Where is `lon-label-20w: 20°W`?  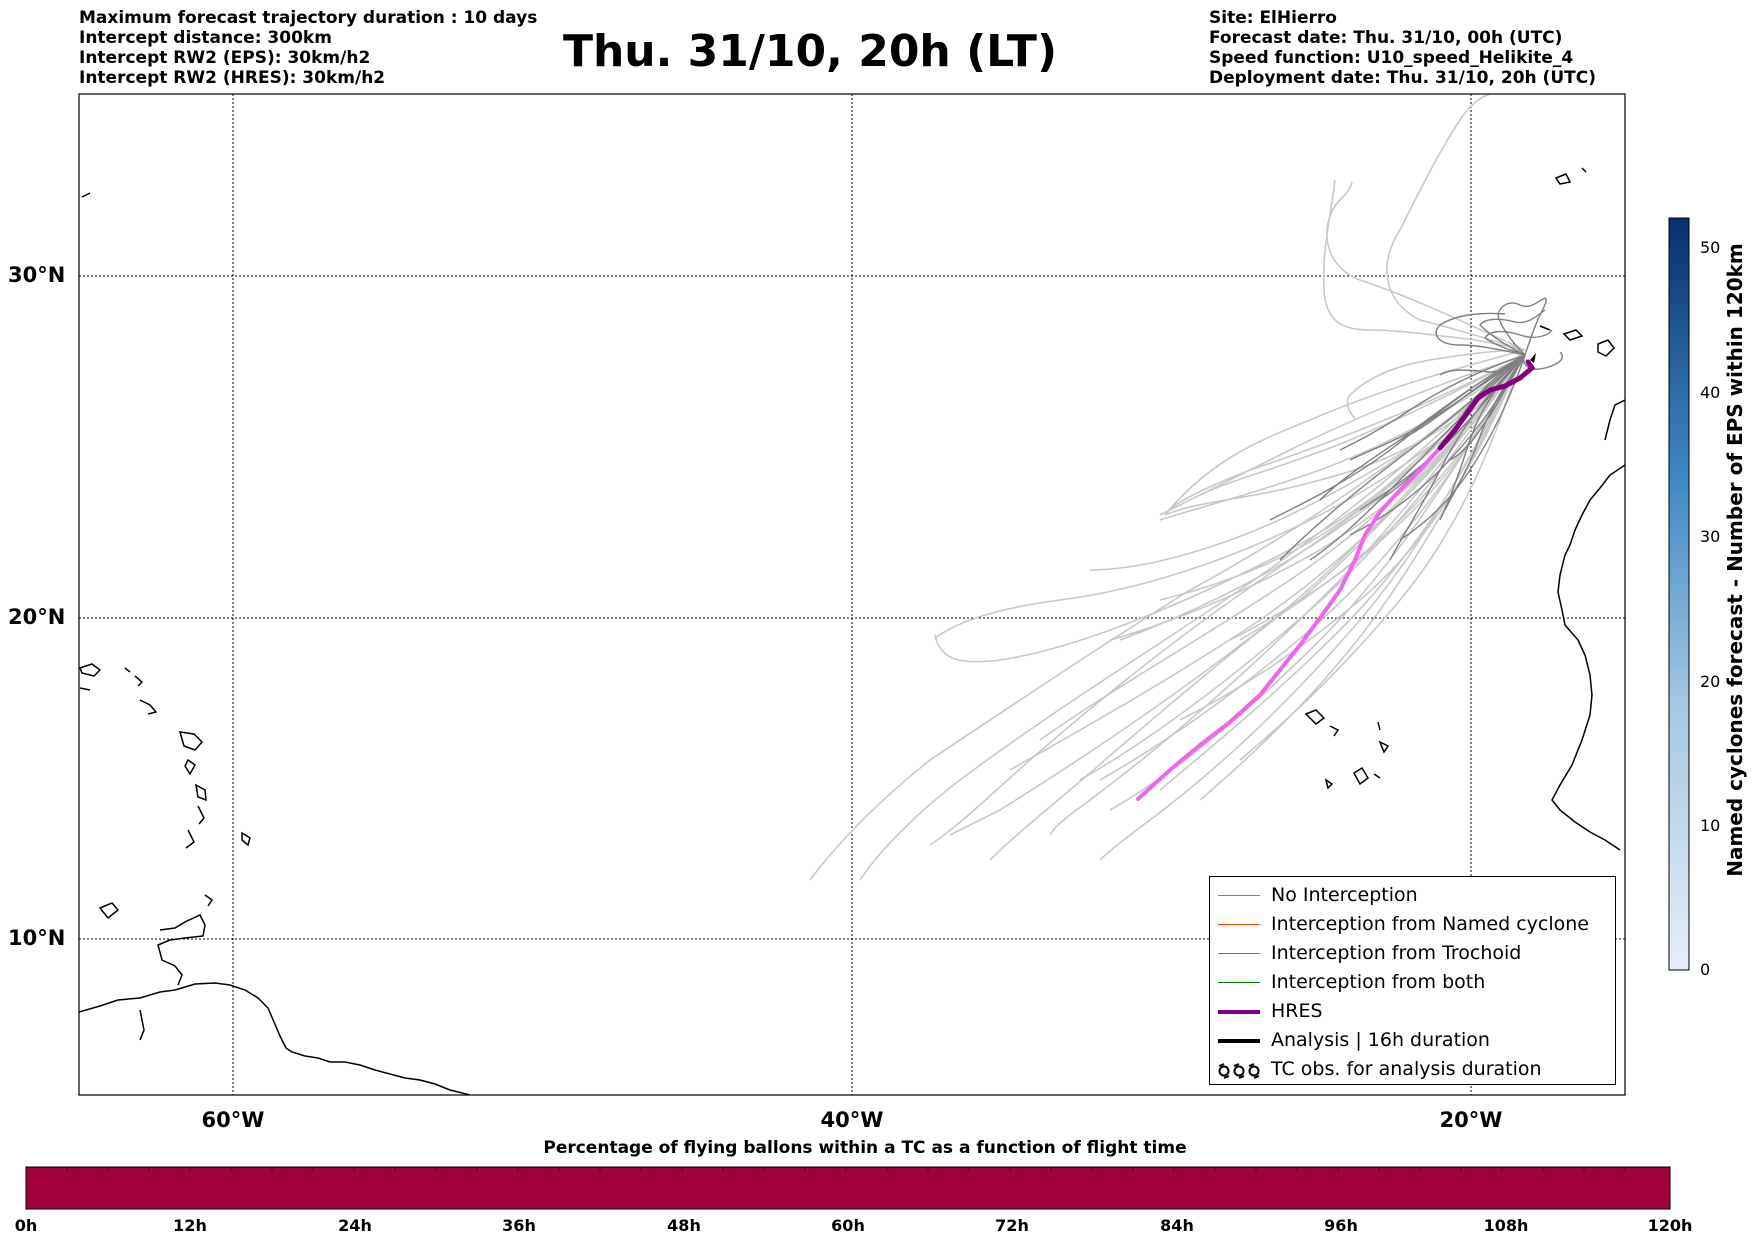 lon-label-20w: 20°W is located at coordinates (1471, 1120).